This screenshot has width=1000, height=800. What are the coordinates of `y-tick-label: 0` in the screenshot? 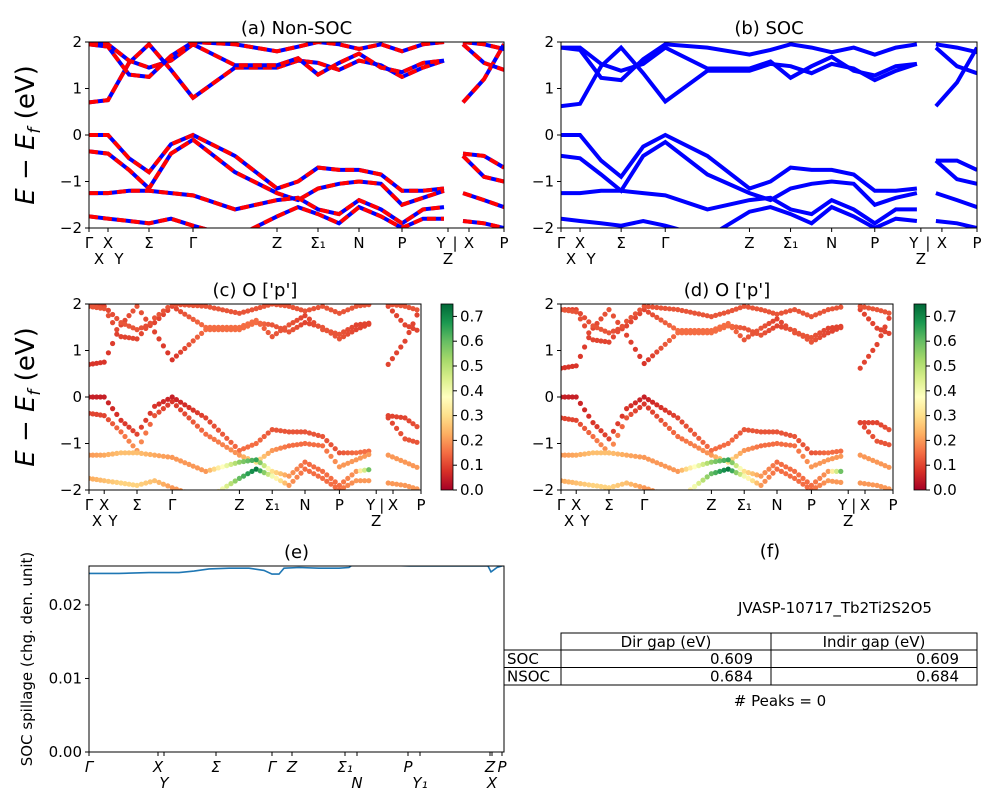 It's located at (77, 397).